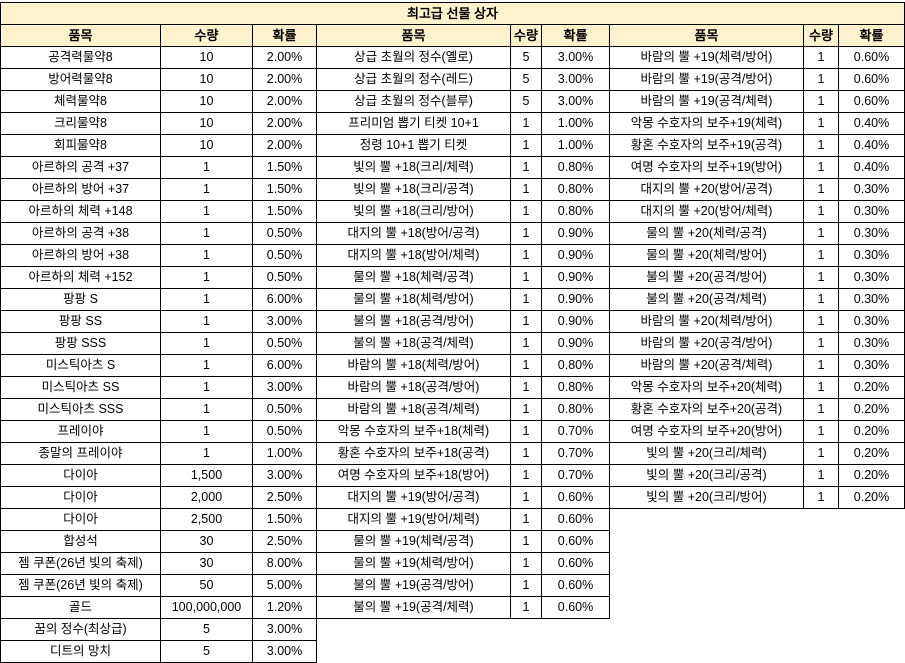 The width and height of the screenshot is (905, 663). Describe the element at coordinates (80, 629) in the screenshot. I see `item-name: 꿈의 정수(최상급)` at that location.